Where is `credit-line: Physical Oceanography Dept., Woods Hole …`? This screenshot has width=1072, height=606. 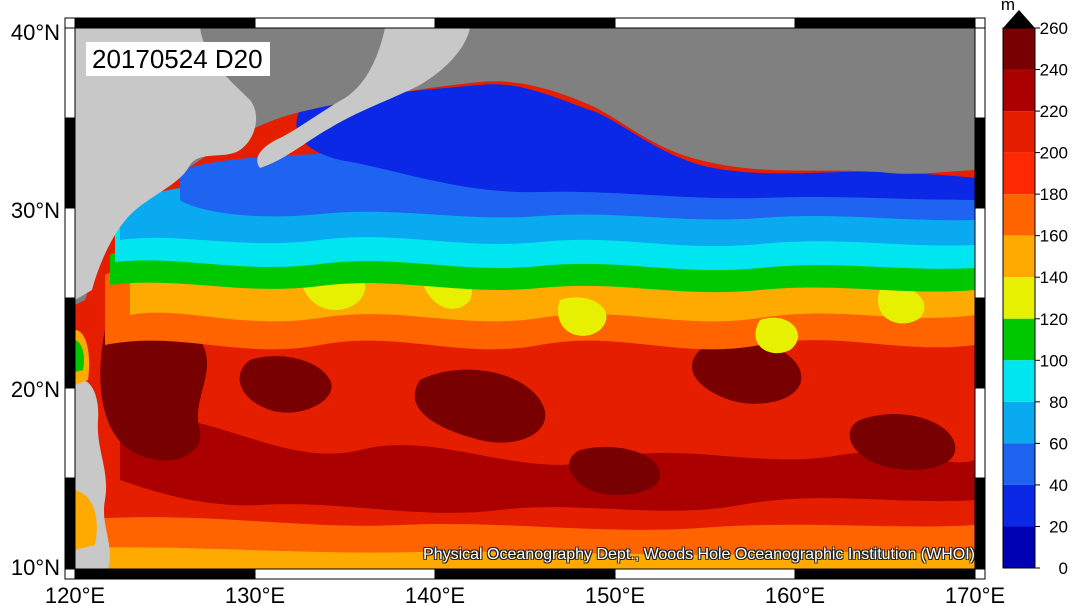
credit-line: Physical Oceanography Dept., Woods Hole … is located at coordinates (699, 554).